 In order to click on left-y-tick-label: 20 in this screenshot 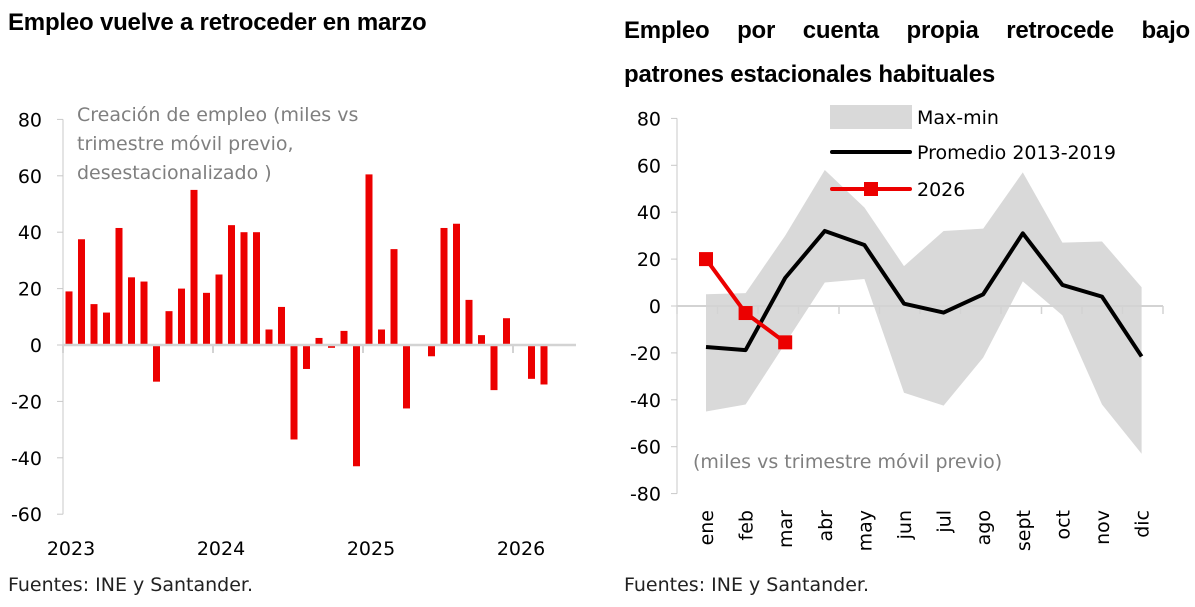, I will do `click(30, 290)`.